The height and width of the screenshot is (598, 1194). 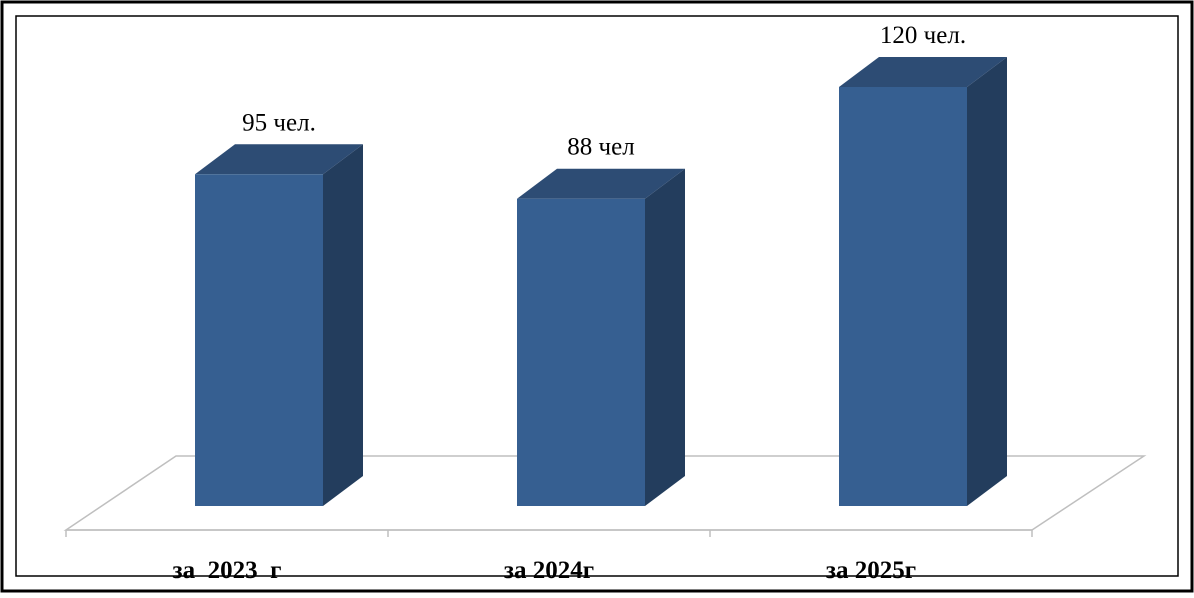 I want to click on category-label: за 2025г, so click(x=871, y=570).